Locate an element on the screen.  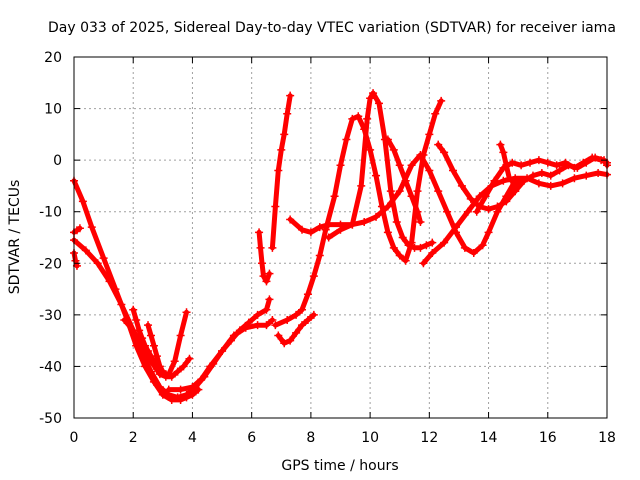
y-tick-label: -50 is located at coordinates (50, 419).